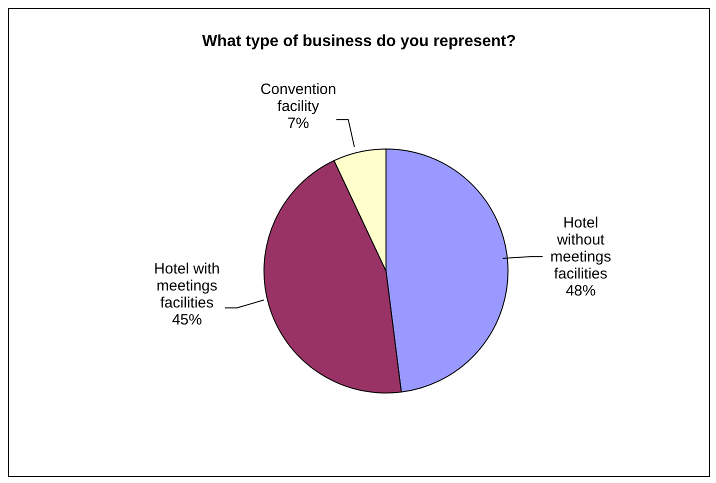 Image resolution: width=716 pixels, height=483 pixels. Describe the element at coordinates (298, 98) in the screenshot. I see `slice-label: Convention facility` at that location.